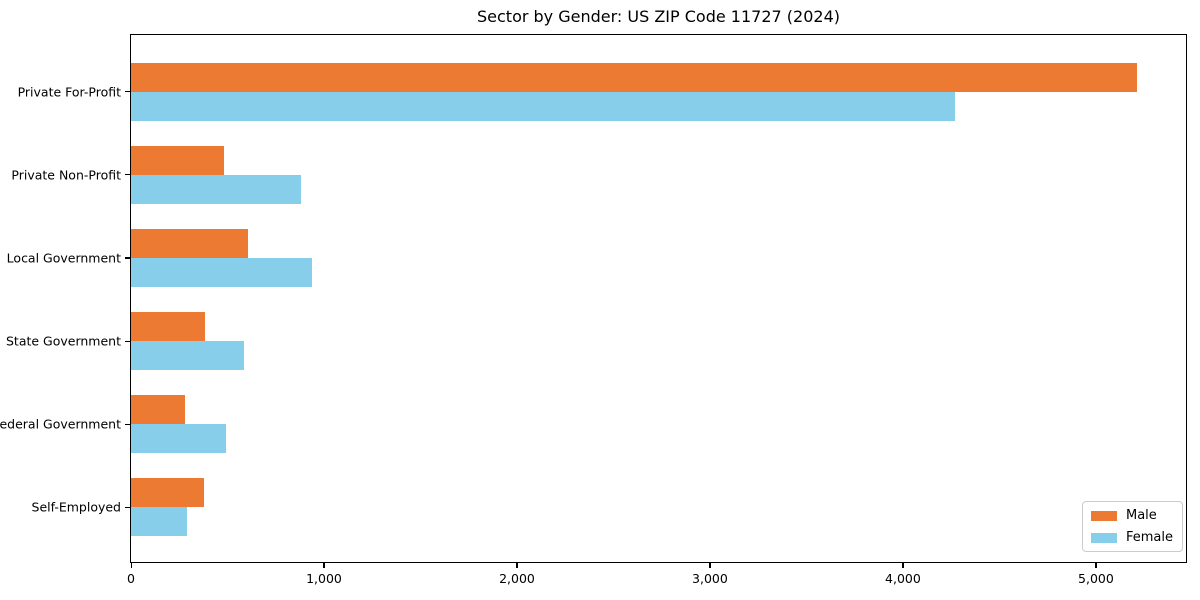 The width and height of the screenshot is (1200, 600). What do you see at coordinates (63, 258) in the screenshot?
I see `y-tick-label: Local Government` at bounding box center [63, 258].